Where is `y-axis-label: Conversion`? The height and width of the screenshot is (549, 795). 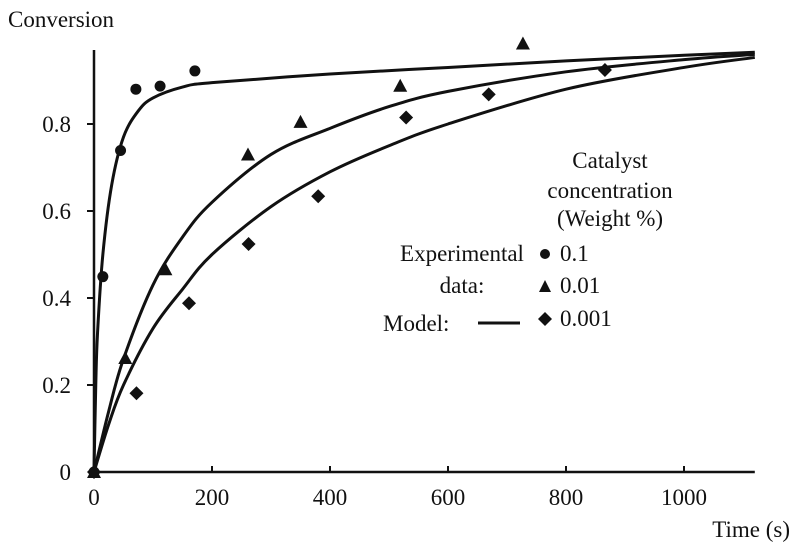
y-axis-label: Conversion is located at coordinates (61, 19).